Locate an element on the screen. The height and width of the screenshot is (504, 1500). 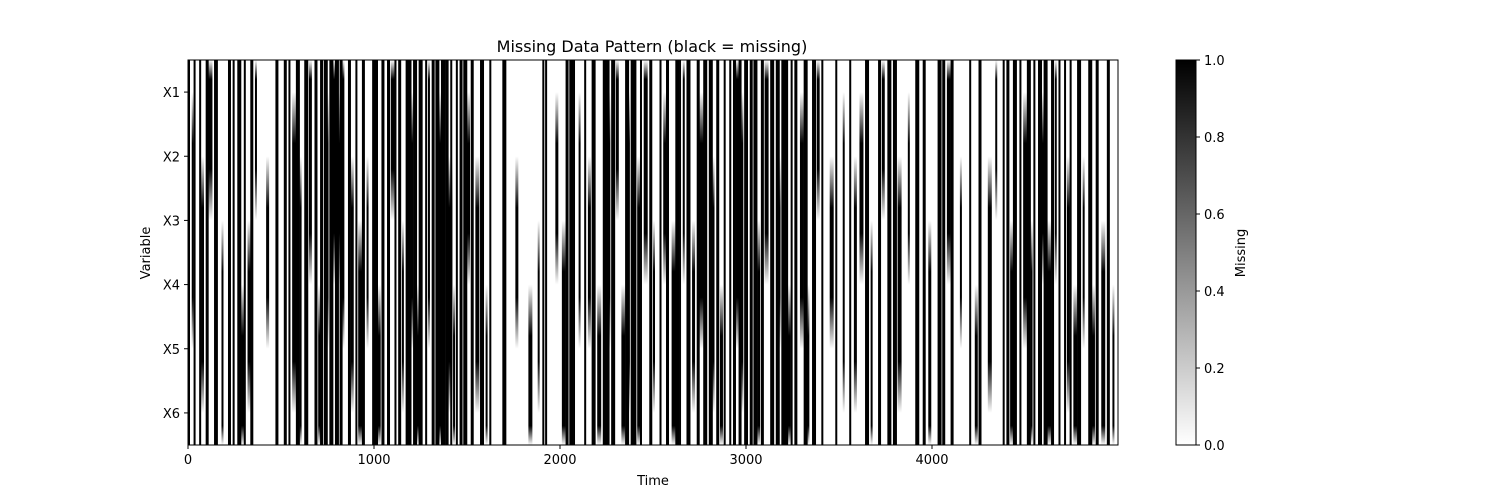
y-tick-label: X6 is located at coordinates (171, 414).